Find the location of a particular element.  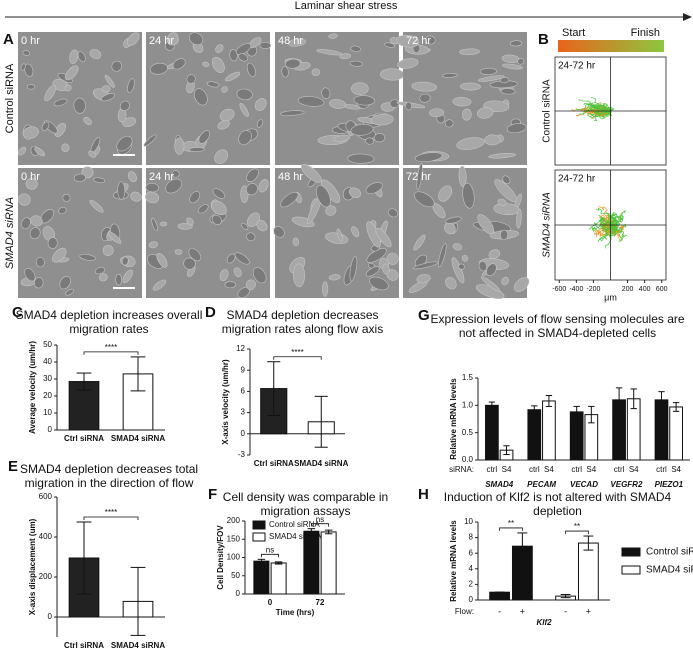

panel-label: G is located at coordinates (424, 315).